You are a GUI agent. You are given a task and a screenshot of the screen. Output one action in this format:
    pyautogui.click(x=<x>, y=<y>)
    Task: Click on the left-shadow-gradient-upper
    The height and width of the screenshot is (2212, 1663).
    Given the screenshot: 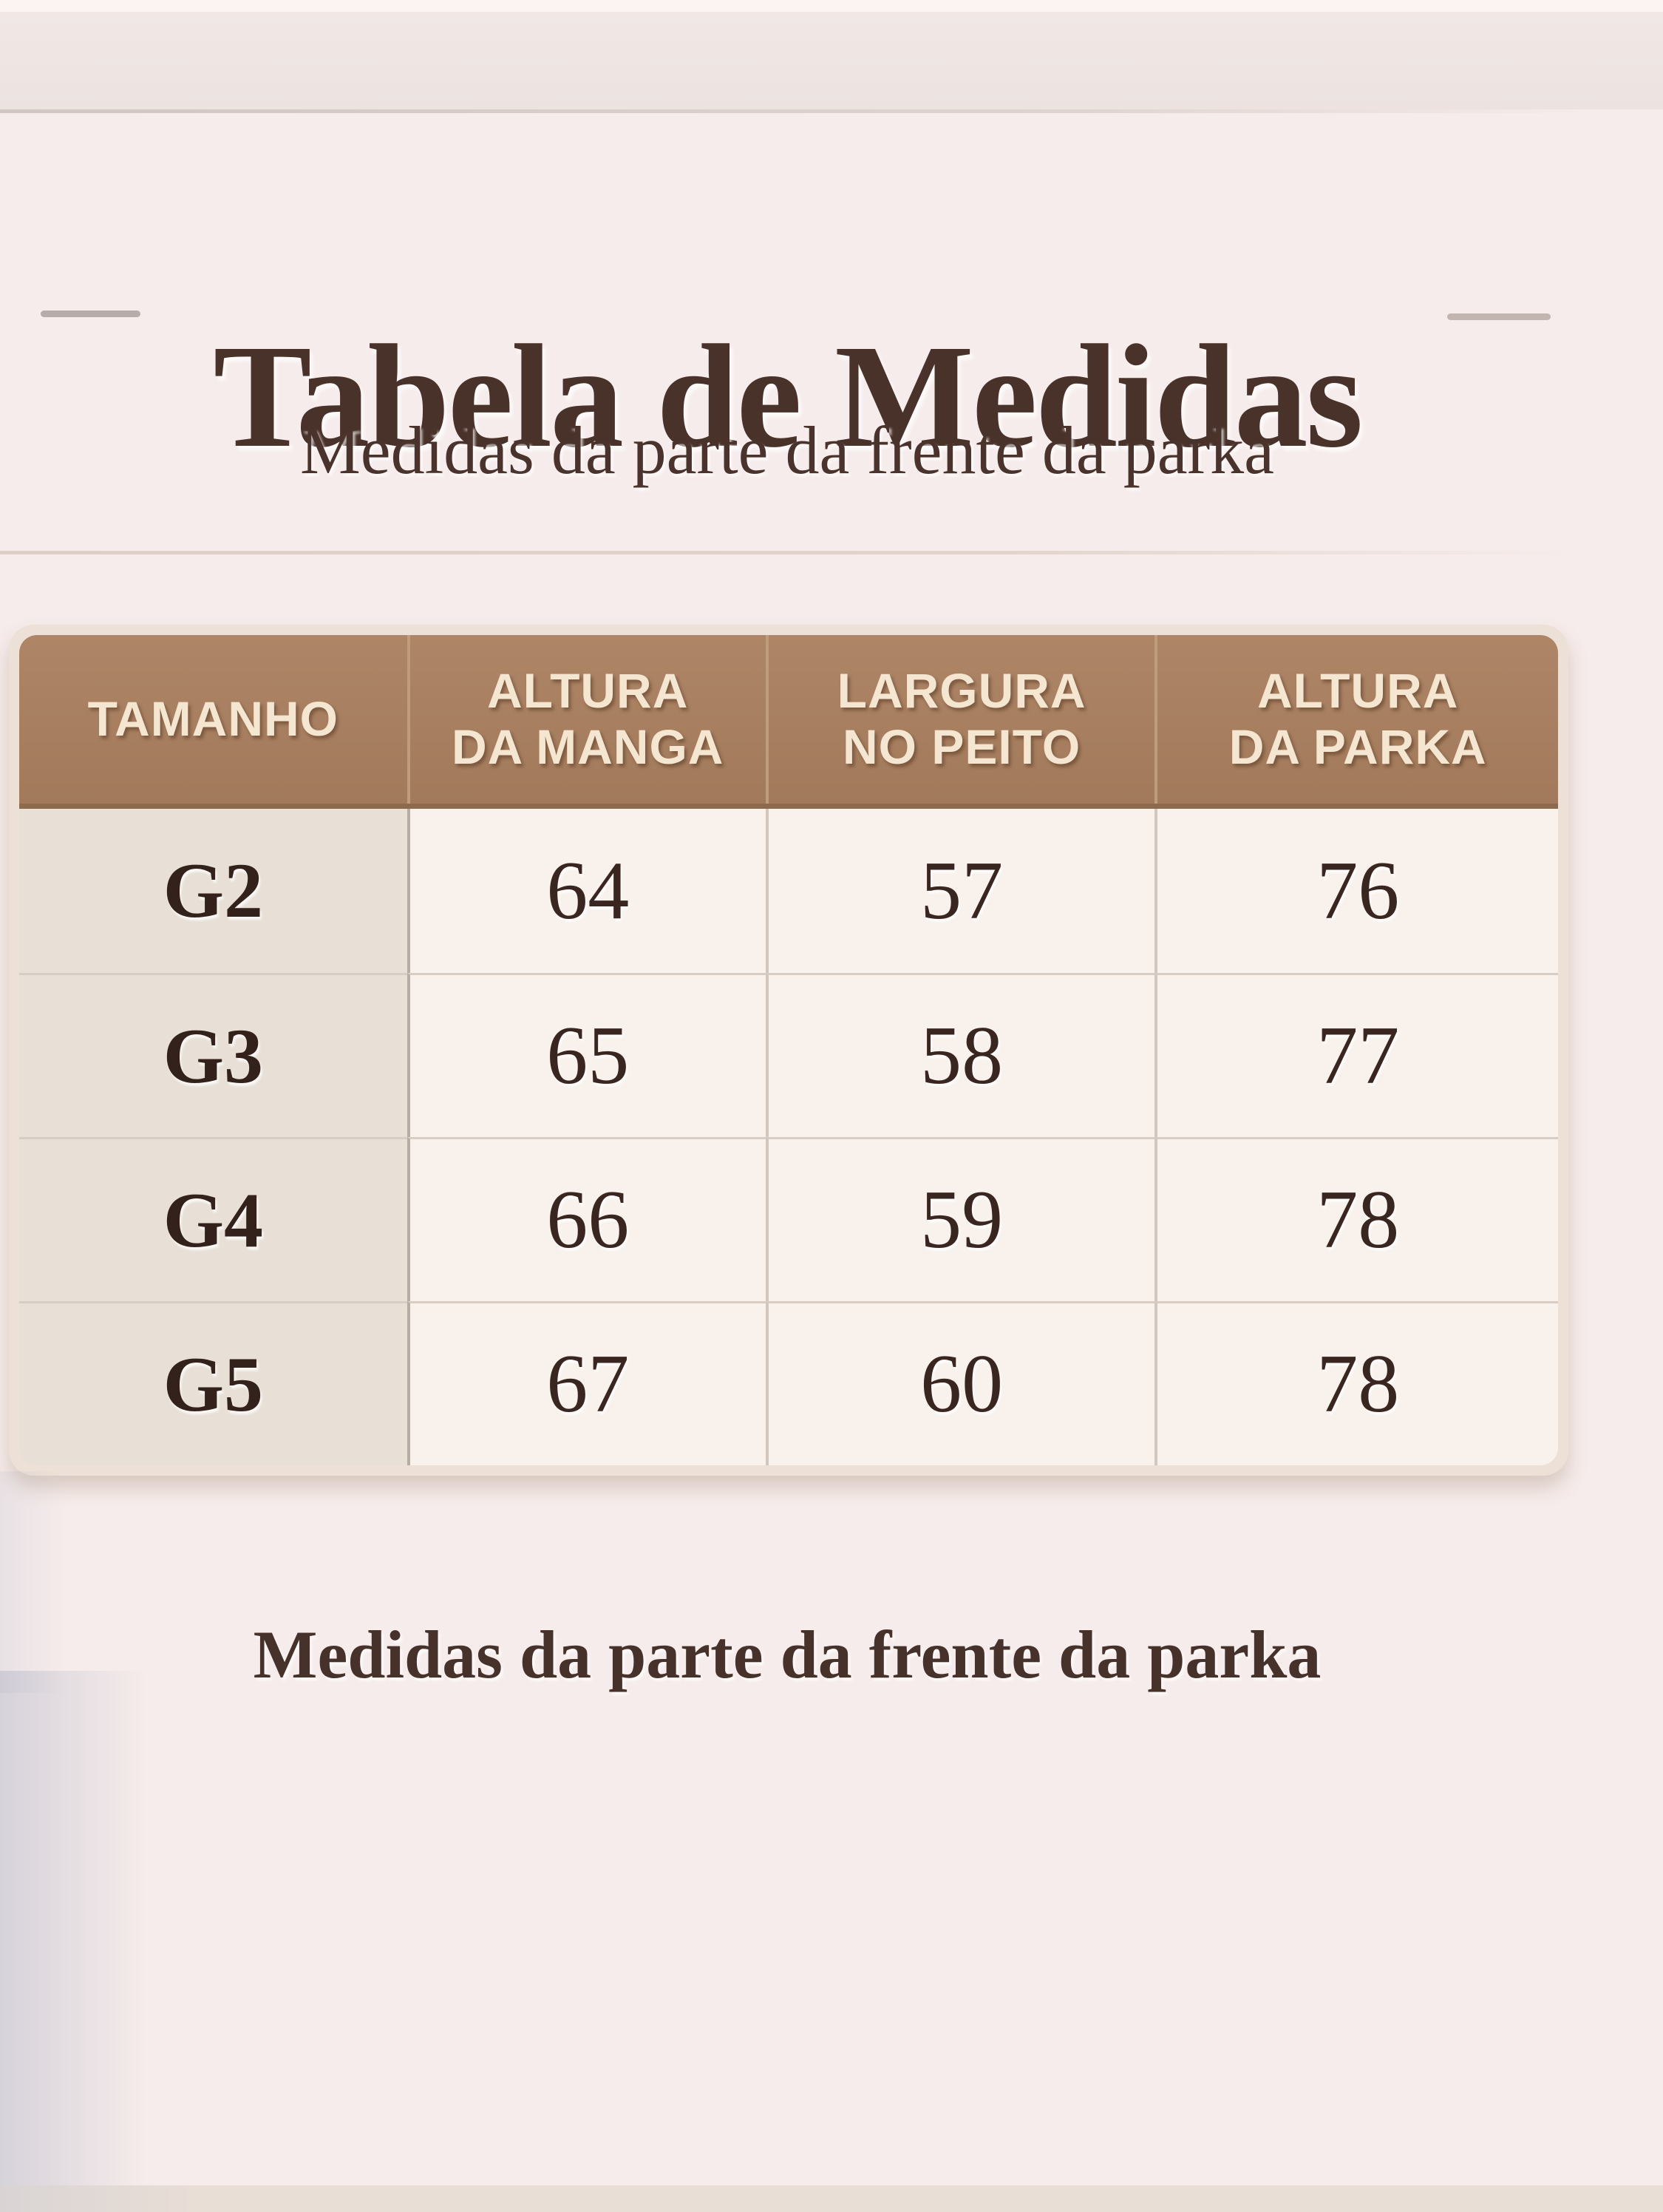 What is the action you would take?
    pyautogui.click(x=33, y=1582)
    